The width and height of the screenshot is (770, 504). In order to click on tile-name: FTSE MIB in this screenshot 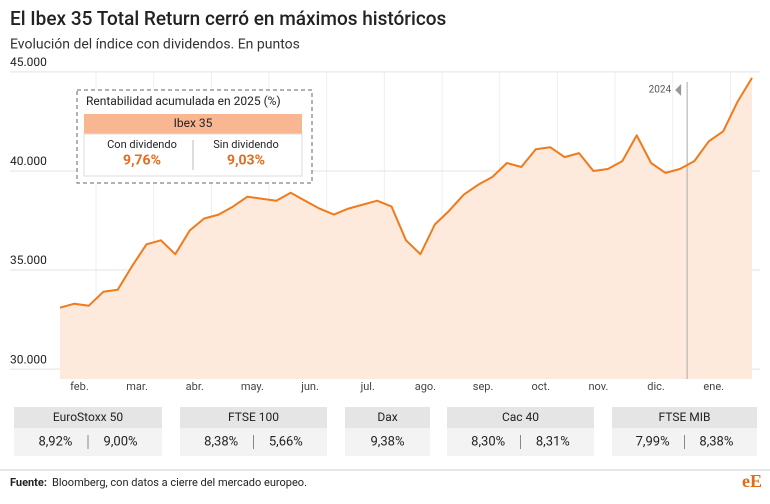, I will do `click(685, 417)`.